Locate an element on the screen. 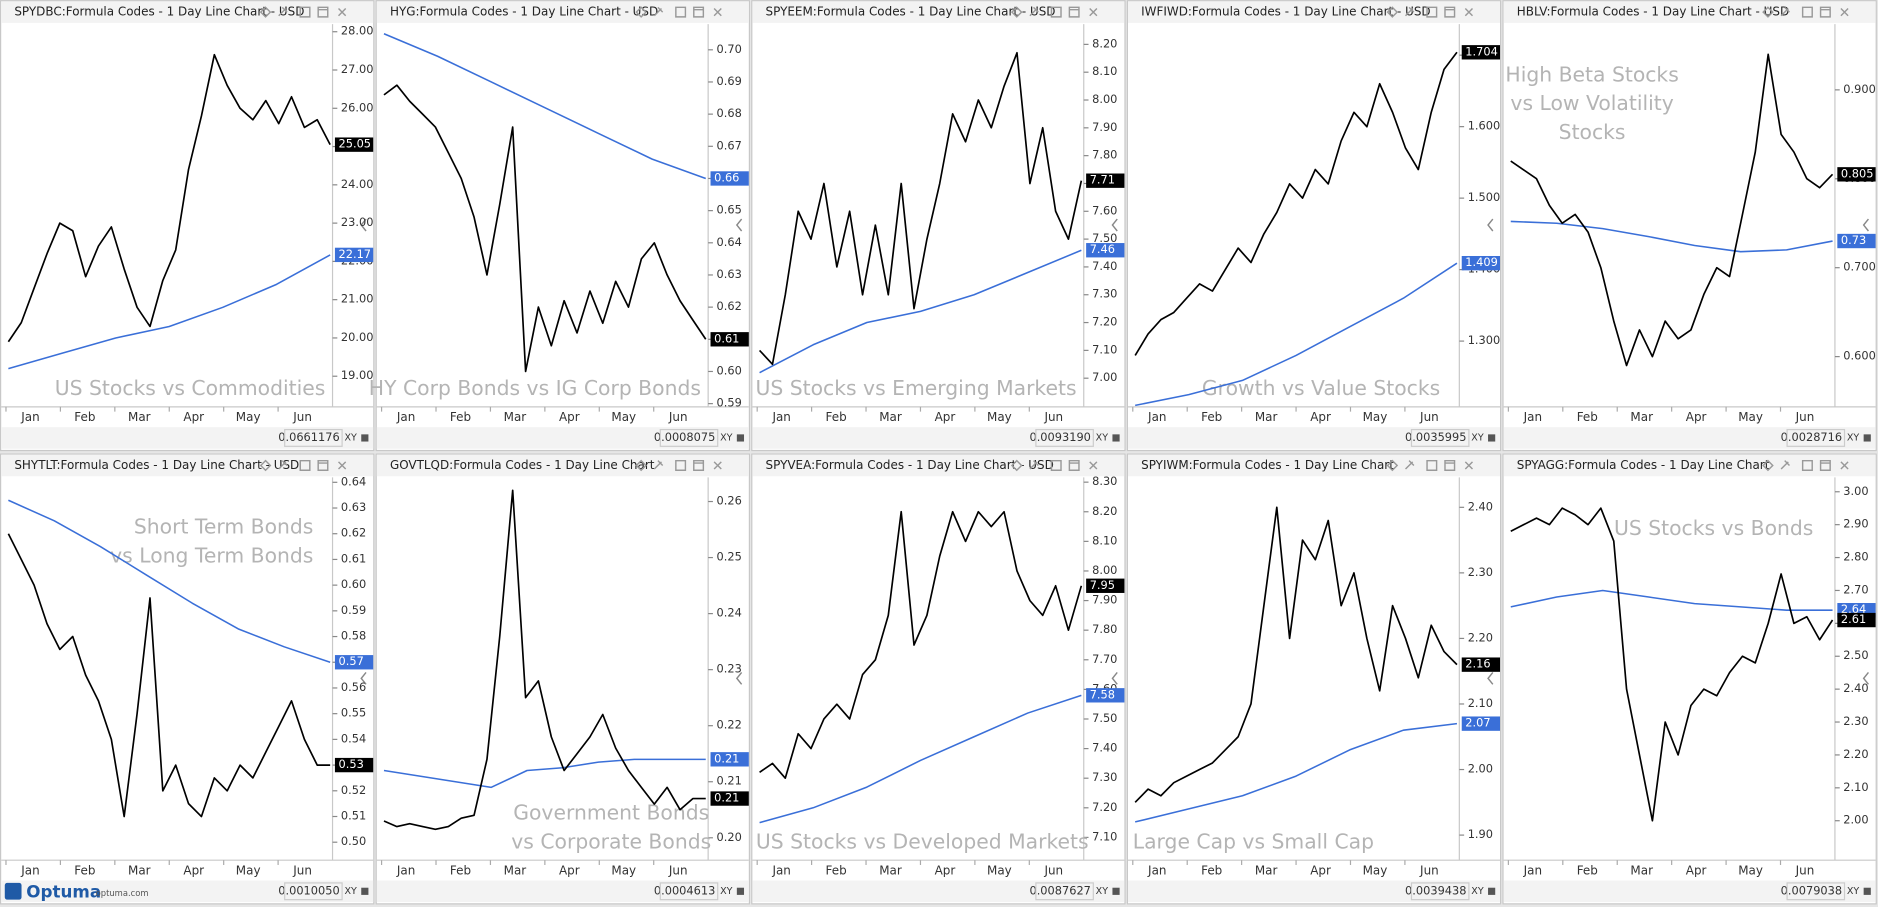  price-line is located at coordinates (1671, 236).